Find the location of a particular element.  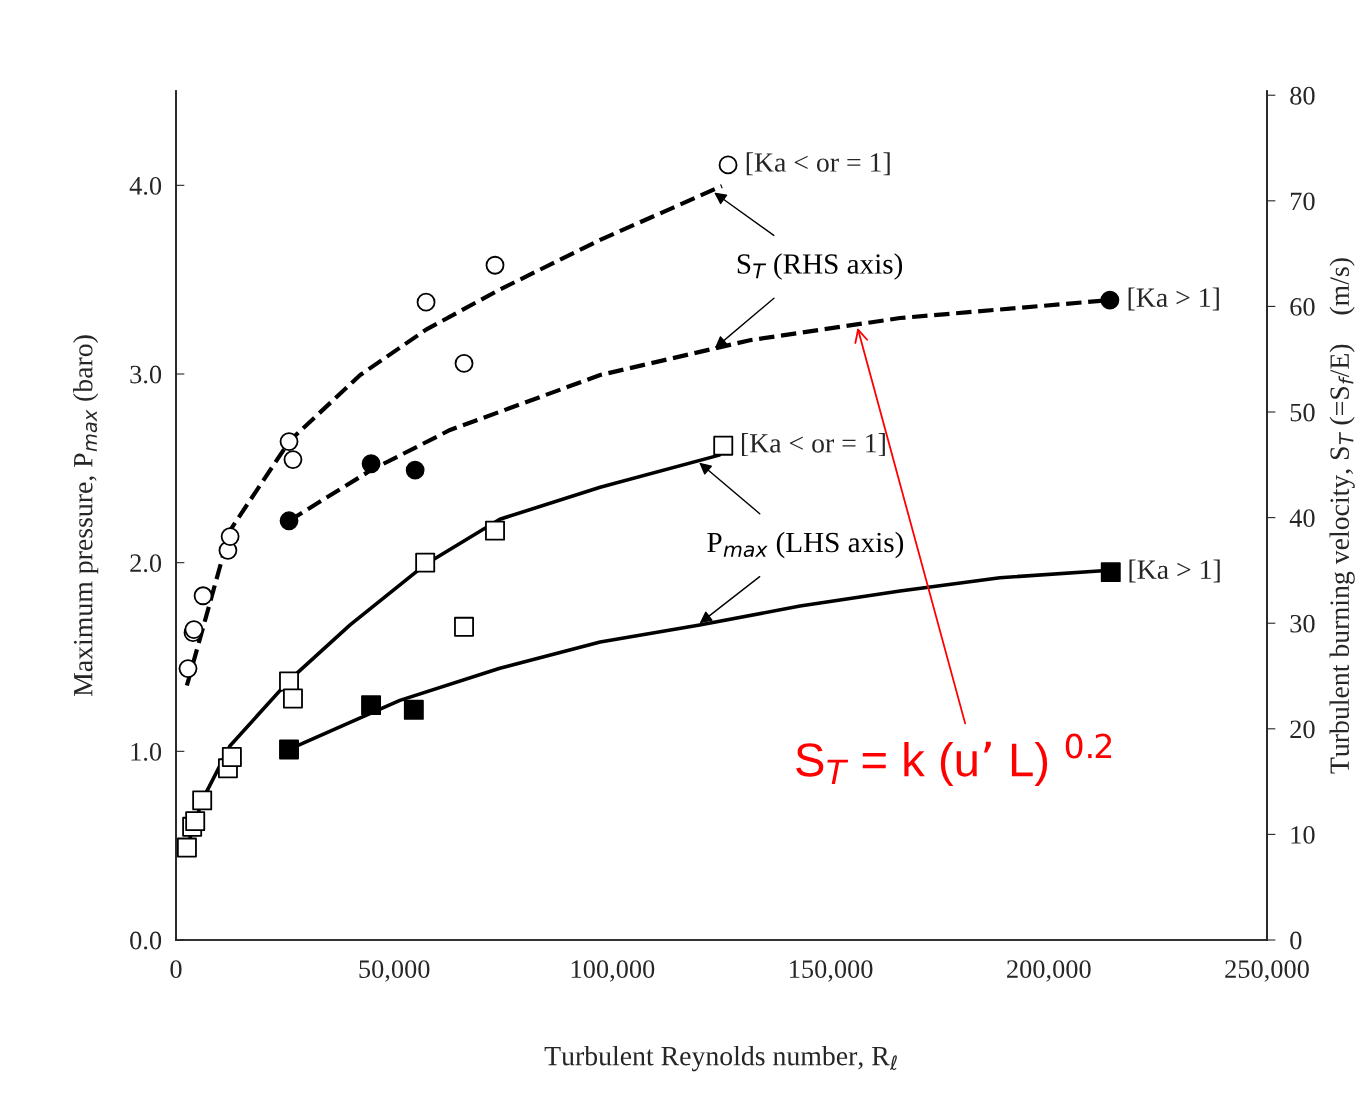

y2-axis-title: Turbulent burning velocity, S$_{T}$ (=S$_{f}$/E) (m/s) is located at coordinates (1342, 516).